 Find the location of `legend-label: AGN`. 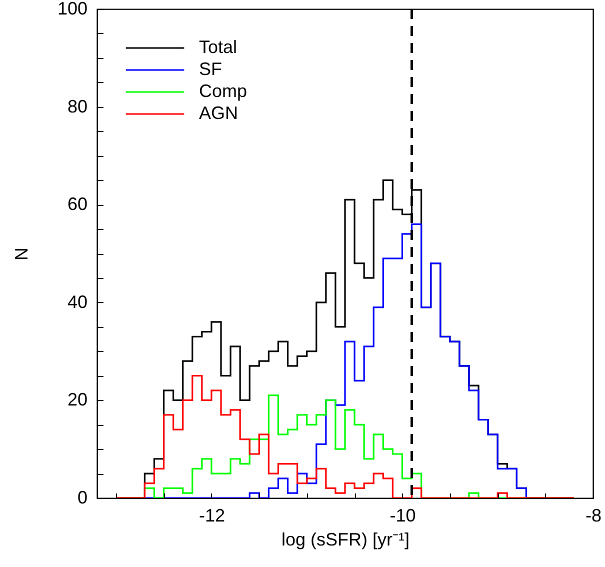

legend-label: AGN is located at coordinates (218, 113).